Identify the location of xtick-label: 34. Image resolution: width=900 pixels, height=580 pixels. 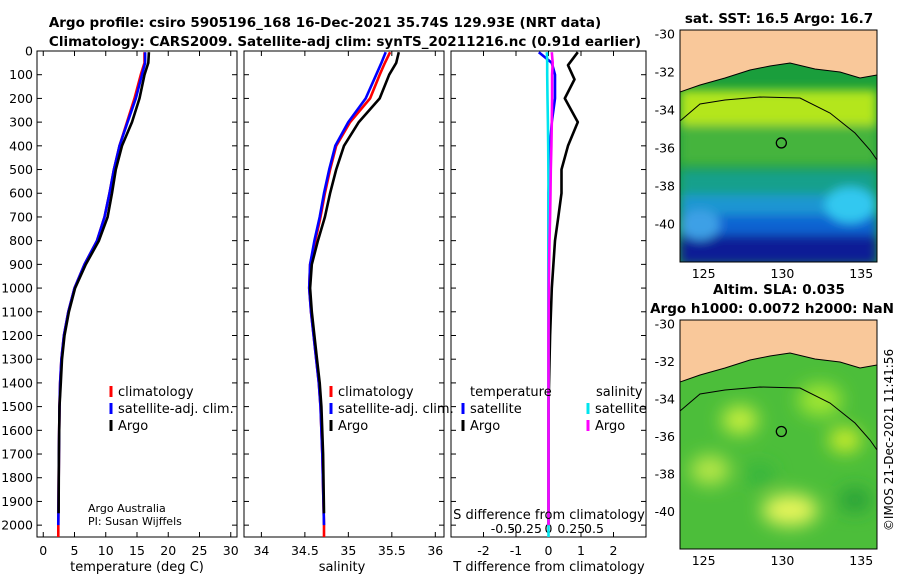
(261, 550).